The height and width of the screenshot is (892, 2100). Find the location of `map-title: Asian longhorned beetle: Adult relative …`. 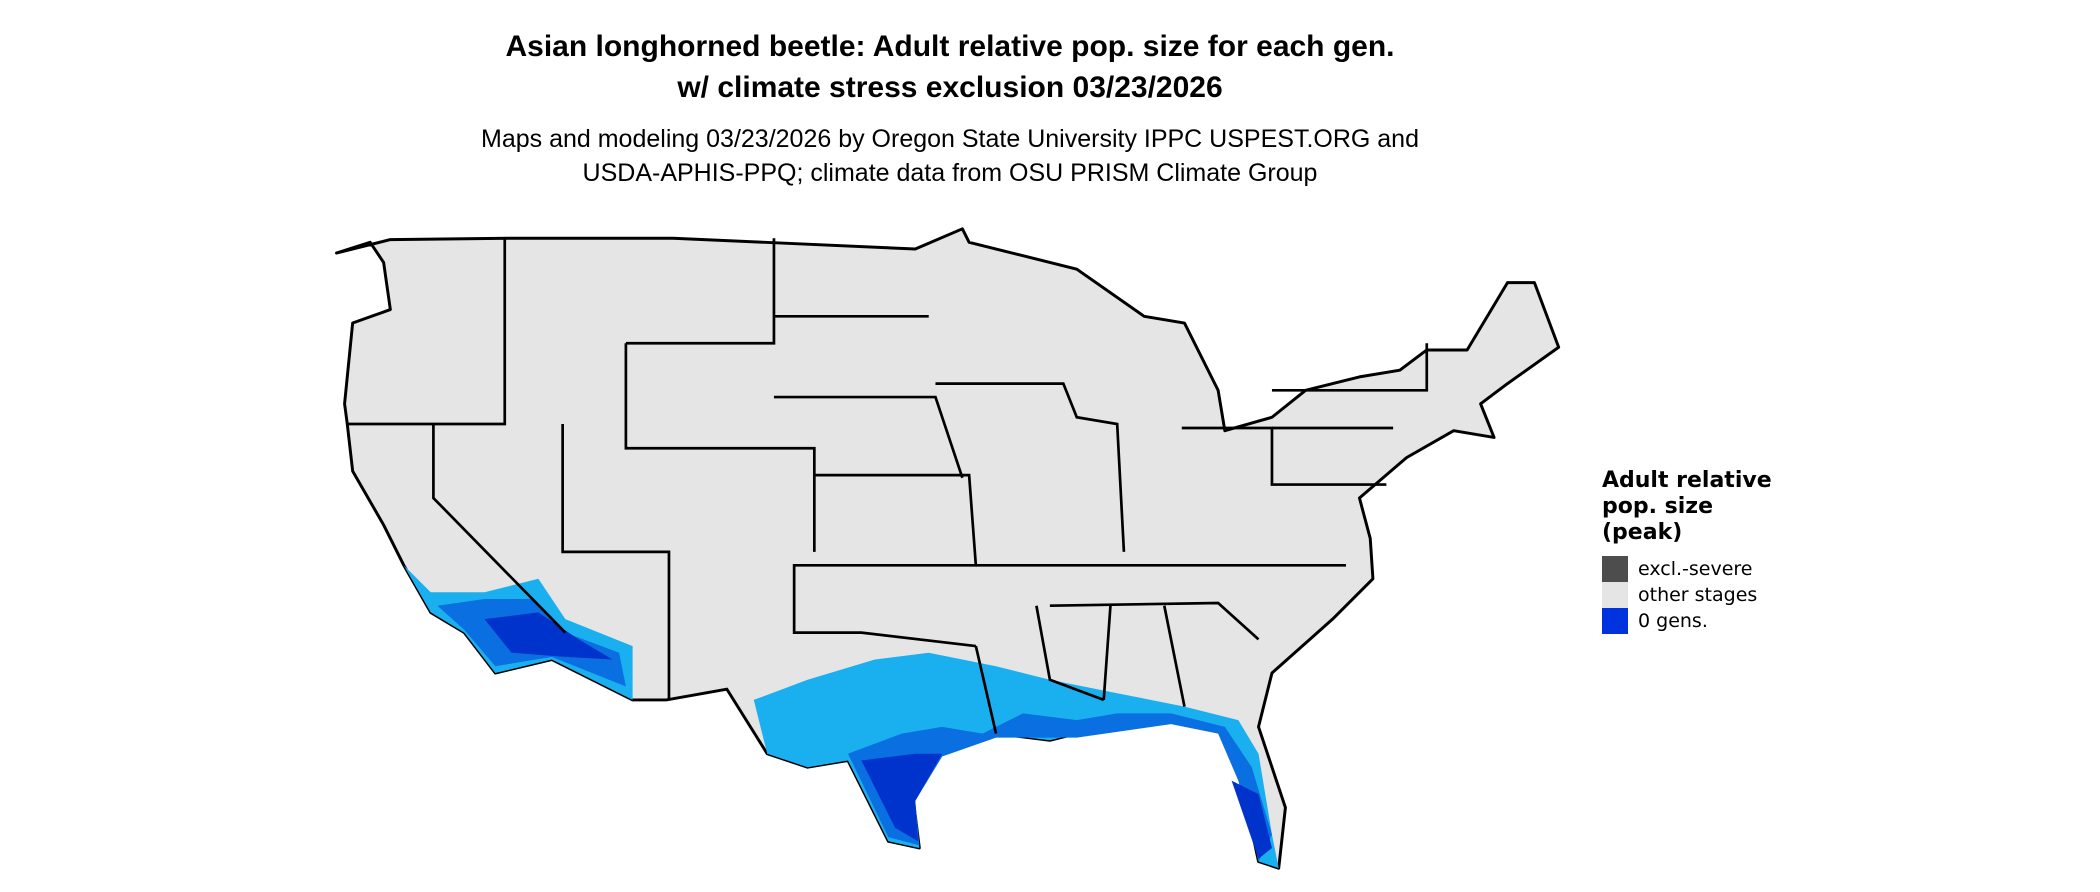

map-title: Asian longhorned beetle: Adult relative … is located at coordinates (950, 67).